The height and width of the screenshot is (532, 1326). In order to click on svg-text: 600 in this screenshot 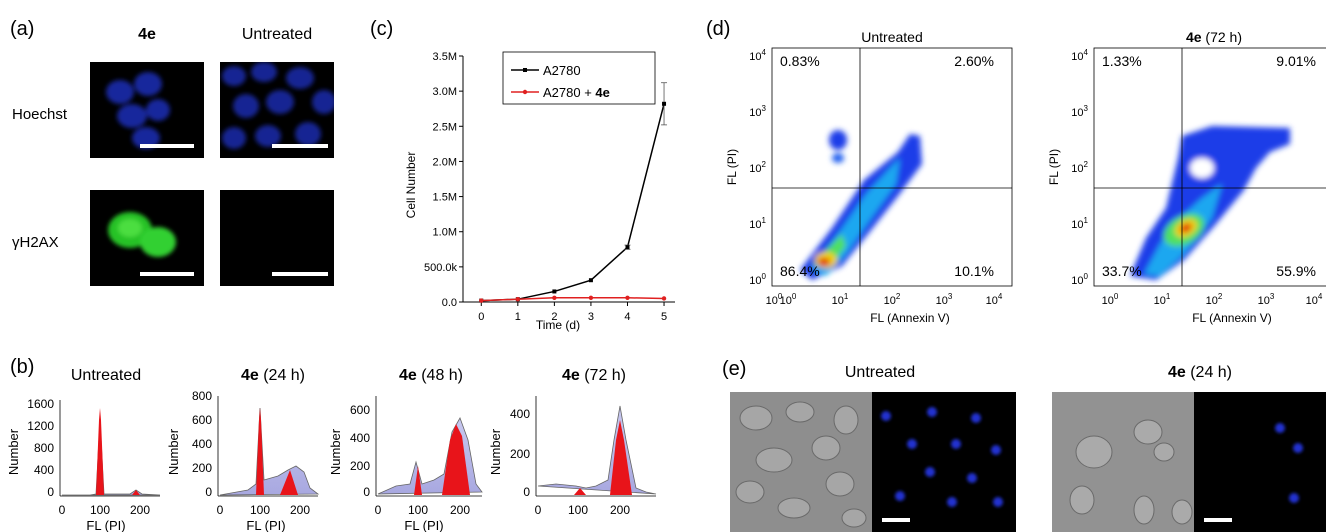, I will do `click(202, 420)`.